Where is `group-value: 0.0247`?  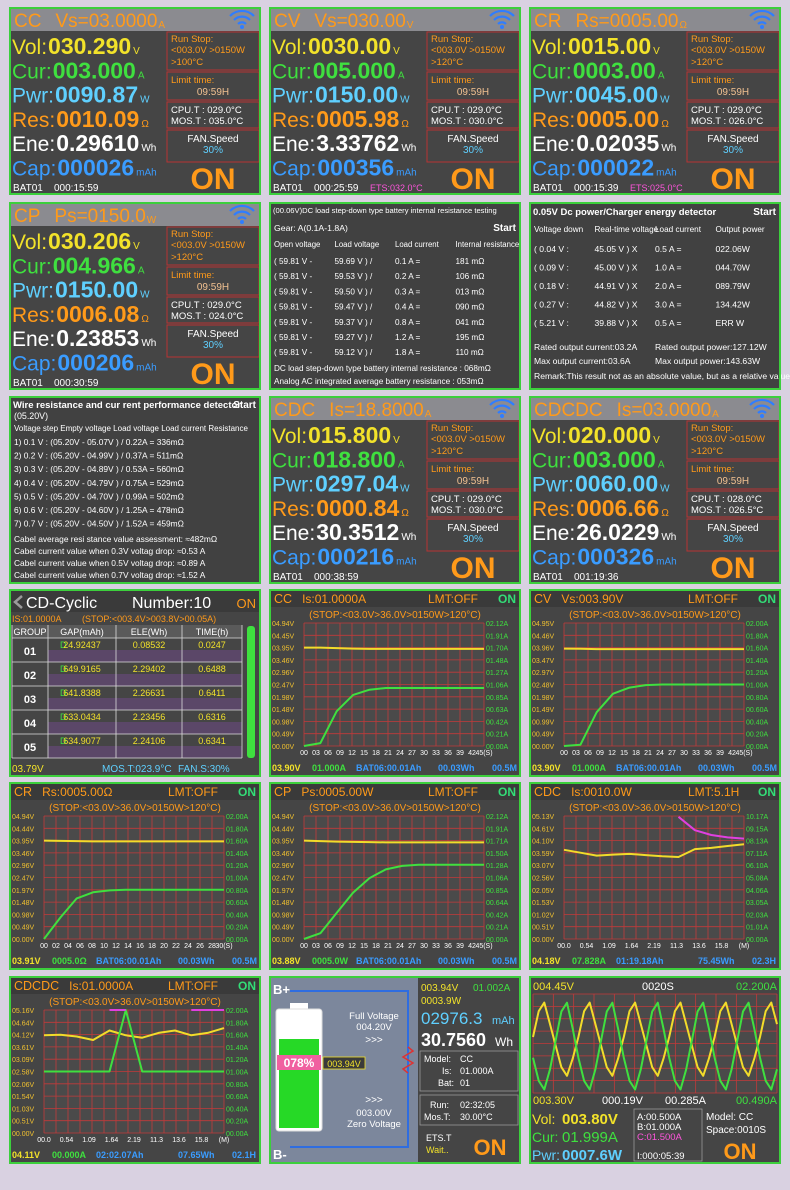 group-value: 0.0247 is located at coordinates (212, 645).